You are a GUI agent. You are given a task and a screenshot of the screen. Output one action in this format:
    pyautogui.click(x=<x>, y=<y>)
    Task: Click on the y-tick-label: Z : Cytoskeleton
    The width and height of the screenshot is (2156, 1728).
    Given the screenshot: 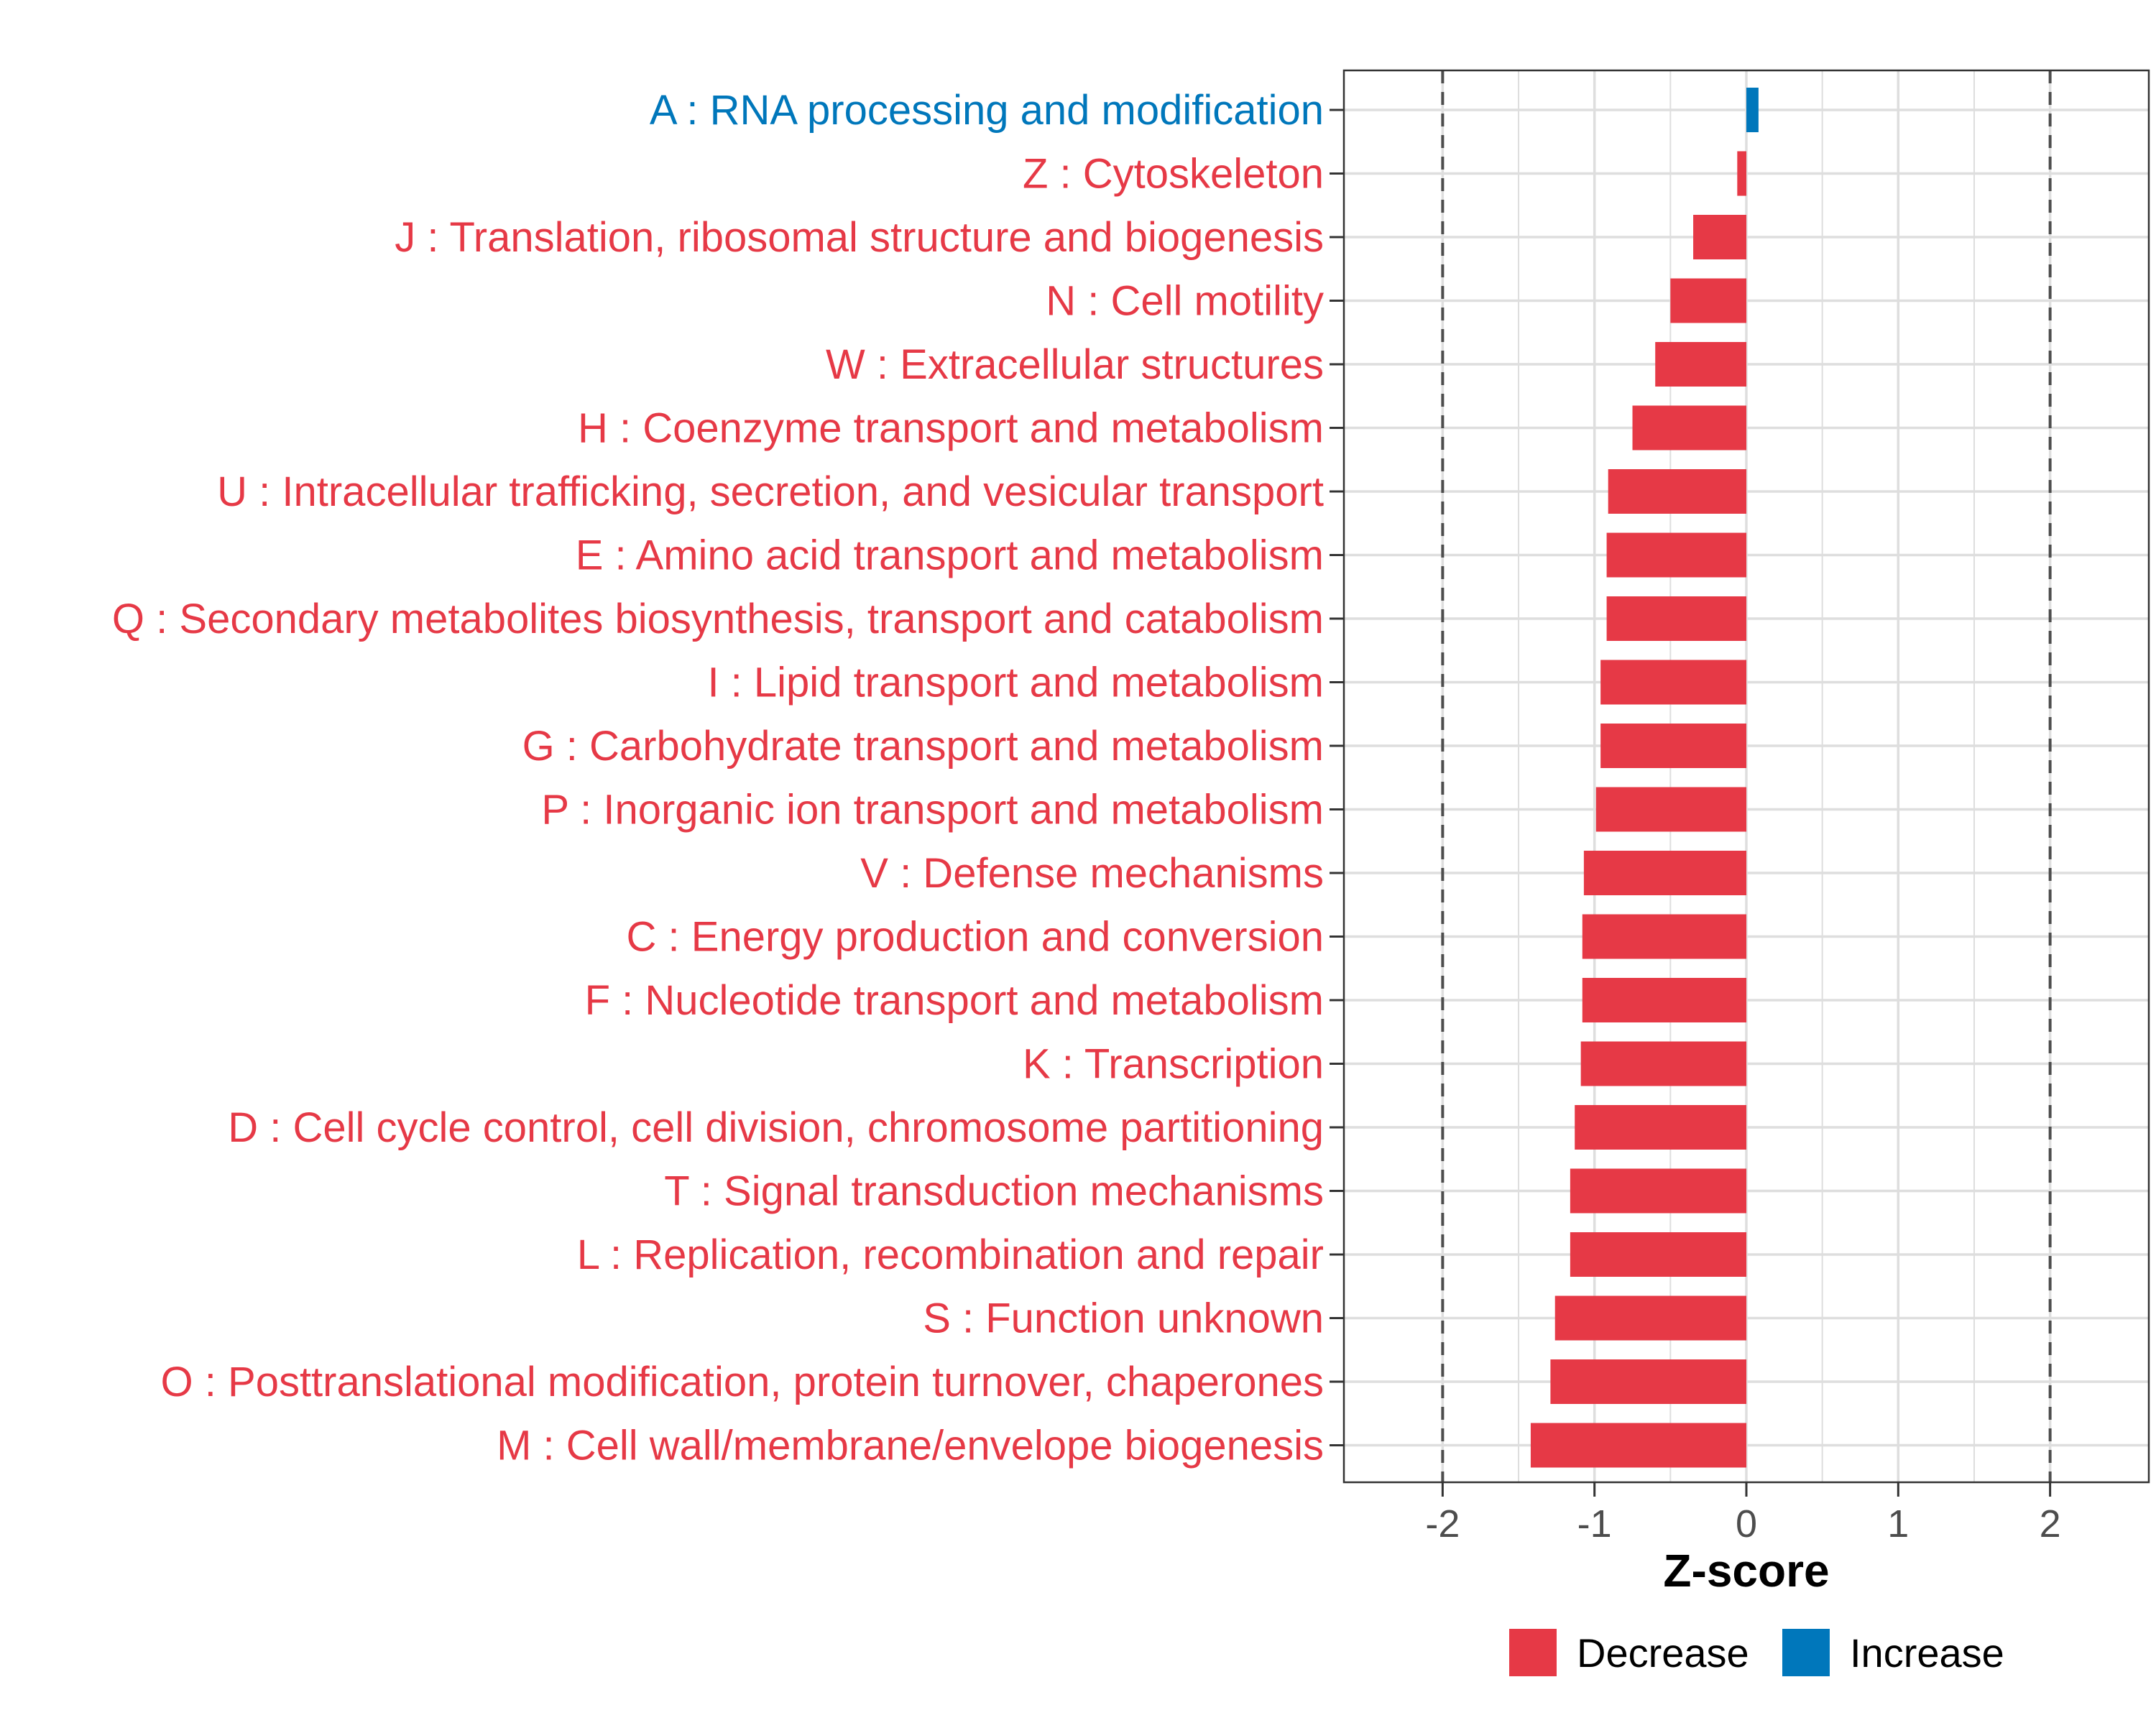 What is the action you would take?
    pyautogui.click(x=1173, y=175)
    